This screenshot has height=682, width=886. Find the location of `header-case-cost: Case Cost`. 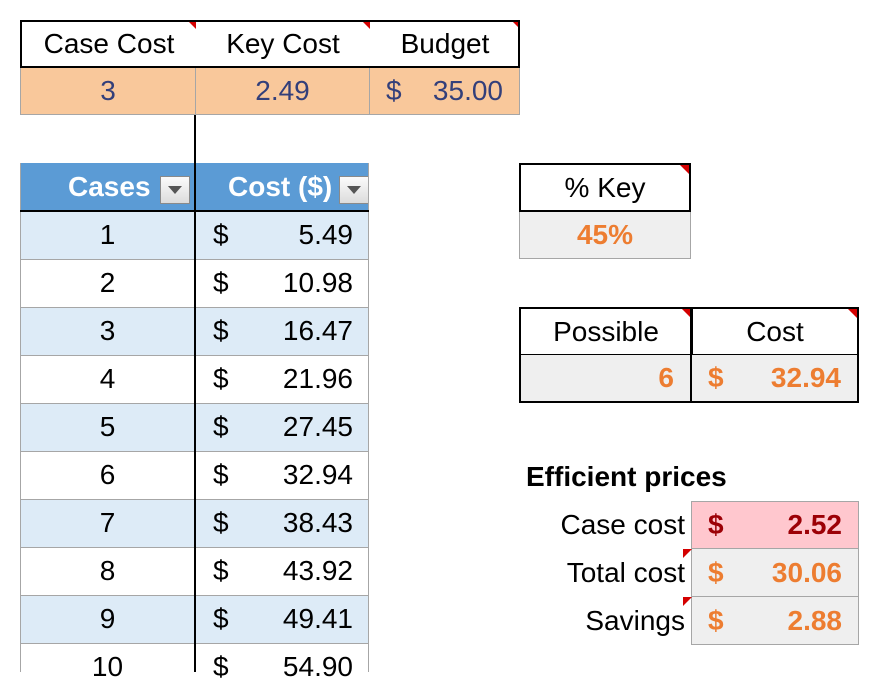

header-case-cost: Case Cost is located at coordinates (109, 43).